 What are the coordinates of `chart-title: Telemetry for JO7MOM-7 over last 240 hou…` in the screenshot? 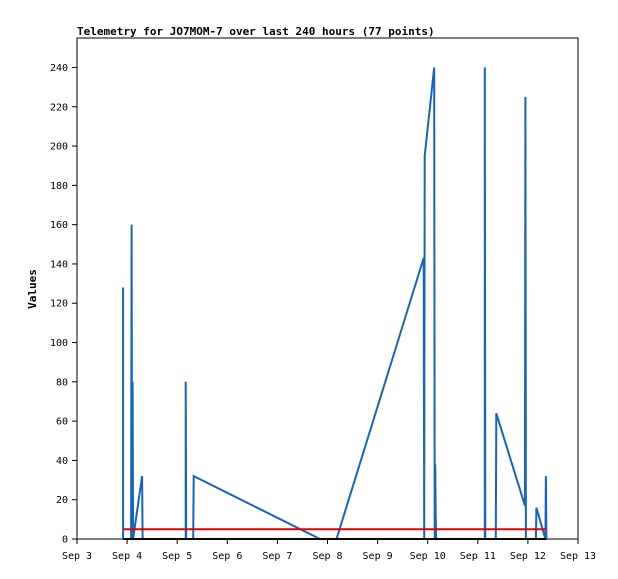 It's located at (256, 31).